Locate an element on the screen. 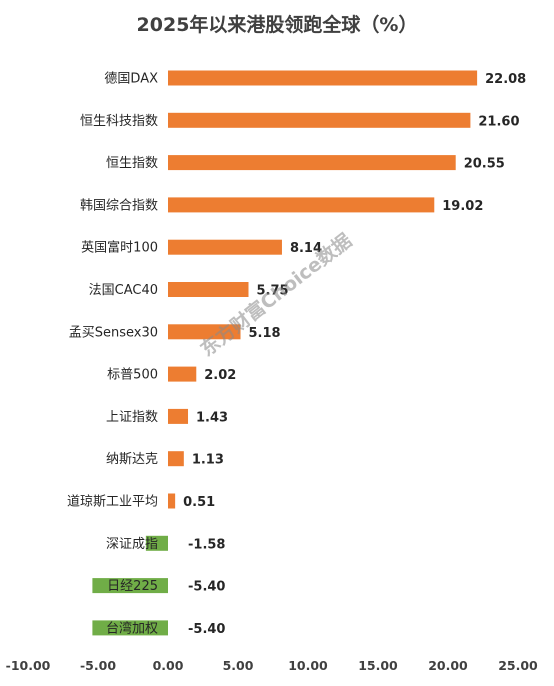  category-label-12: 日经225 is located at coordinates (132, 586).